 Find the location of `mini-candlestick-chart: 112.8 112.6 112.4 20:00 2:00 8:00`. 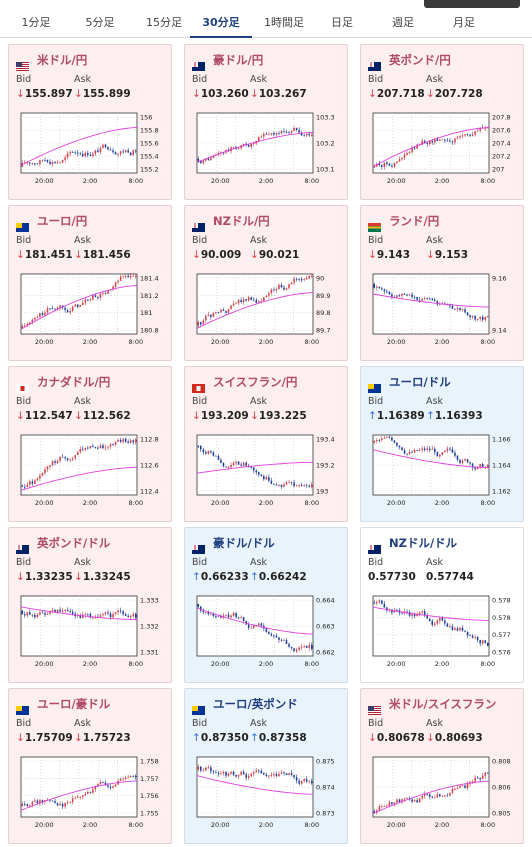

mini-candlestick-chart: 112.8 112.6 112.4 20:00 2:00 8:00 is located at coordinates (90, 472).